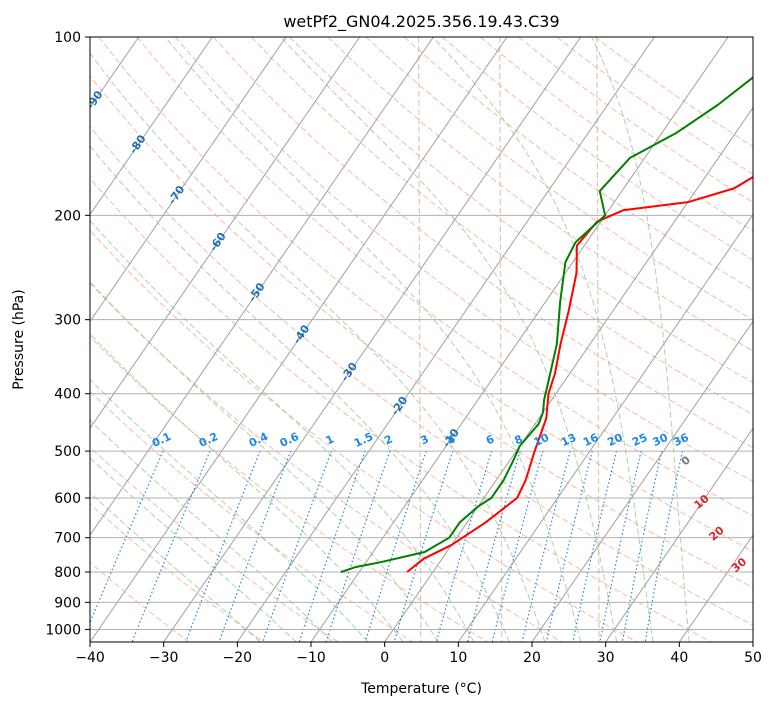  I want to click on wetbulb-label: 0, so click(686, 460).